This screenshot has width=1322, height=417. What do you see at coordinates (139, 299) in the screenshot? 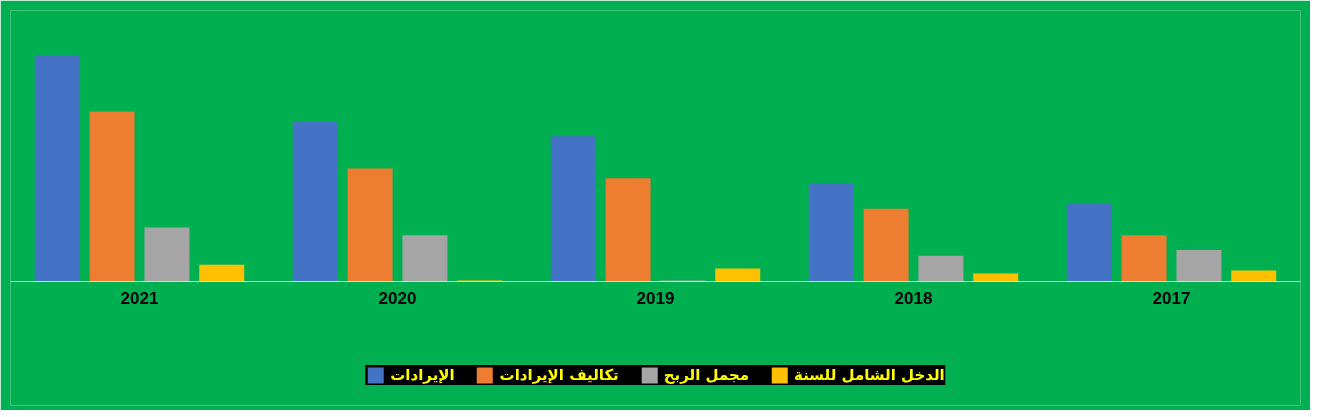
I see `x-tick-label: 2021` at bounding box center [139, 299].